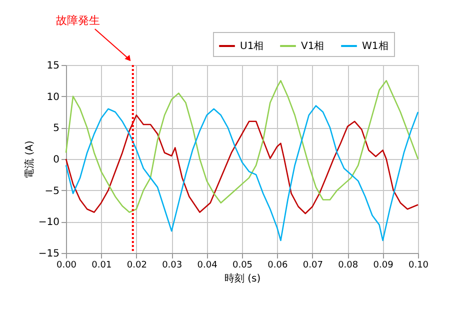 The height and width of the screenshot is (320, 450). What do you see at coordinates (278, 265) in the screenshot?
I see `x-tick-label: 0.06` at bounding box center [278, 265].